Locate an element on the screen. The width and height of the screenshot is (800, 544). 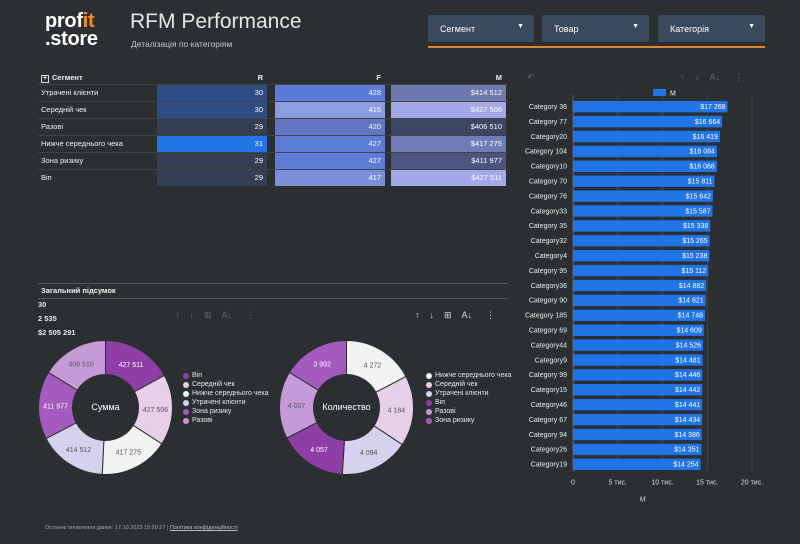
reset-icon: ↶ is located at coordinates (531, 77).